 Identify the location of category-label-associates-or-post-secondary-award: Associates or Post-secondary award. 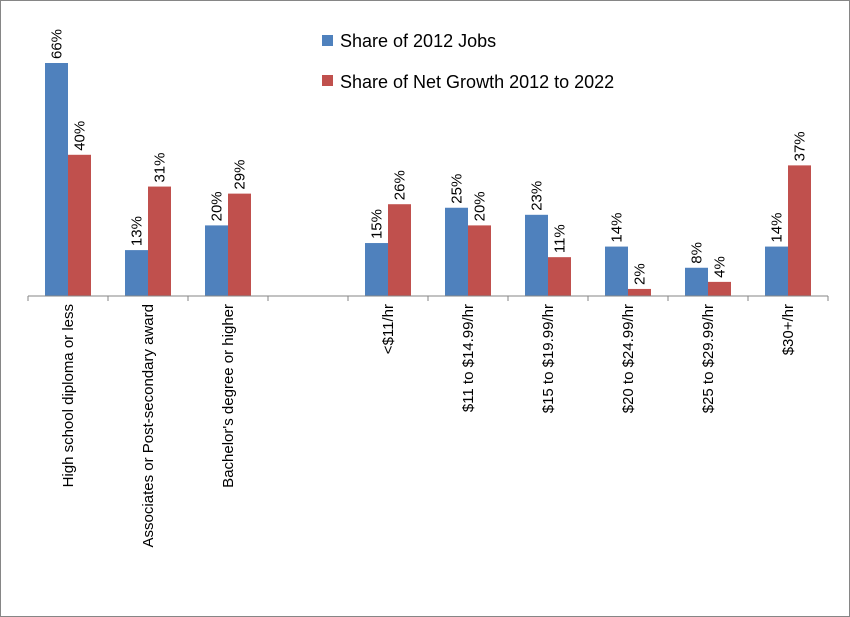
(148, 425).